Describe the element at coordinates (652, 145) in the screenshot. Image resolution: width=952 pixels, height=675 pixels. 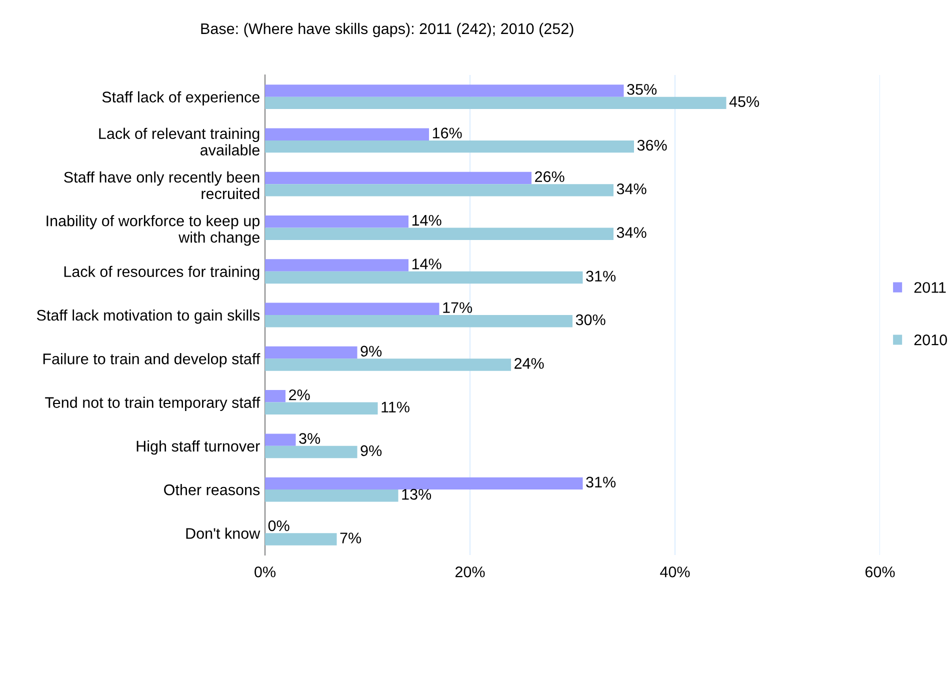
I see `data-label: 36%` at that location.